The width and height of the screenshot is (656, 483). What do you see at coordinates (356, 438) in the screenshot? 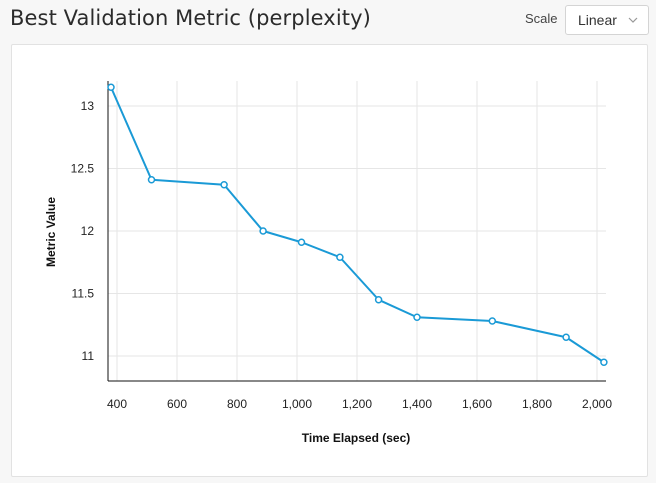
I see `x-axis-title: Time Elapsed (sec)` at bounding box center [356, 438].